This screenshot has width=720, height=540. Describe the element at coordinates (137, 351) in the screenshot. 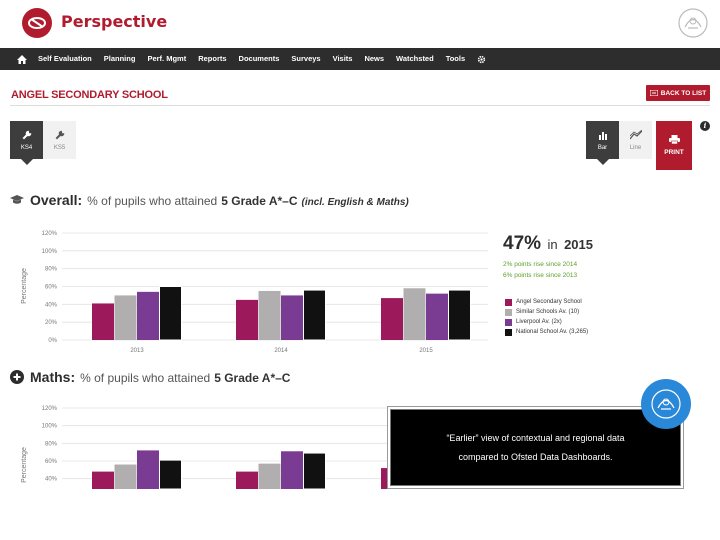

I see `x-tick-label: 2013` at that location.